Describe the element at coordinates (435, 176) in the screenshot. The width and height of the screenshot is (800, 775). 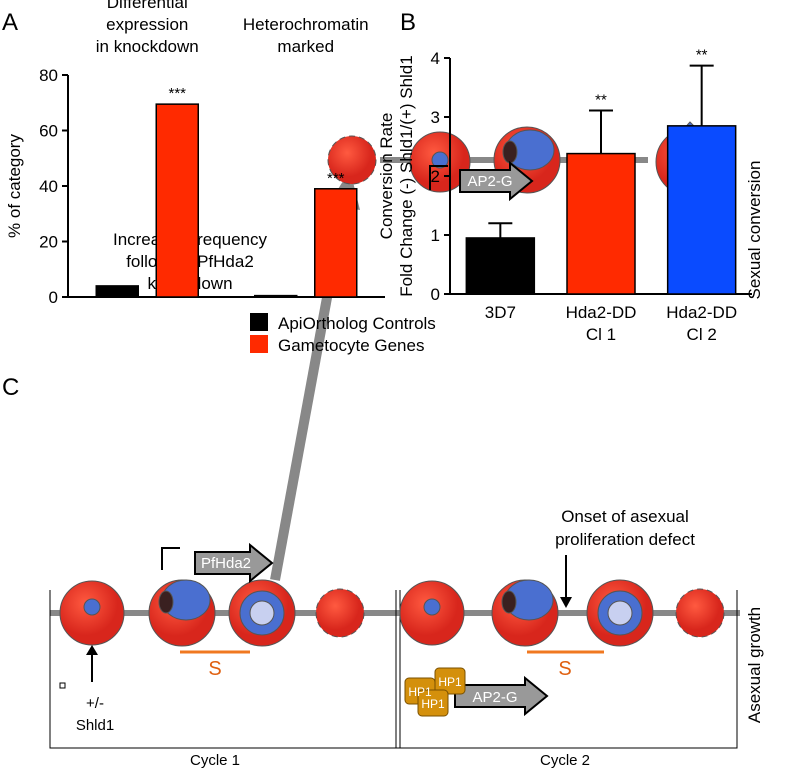
I see `y-tick-label: 2` at that location.